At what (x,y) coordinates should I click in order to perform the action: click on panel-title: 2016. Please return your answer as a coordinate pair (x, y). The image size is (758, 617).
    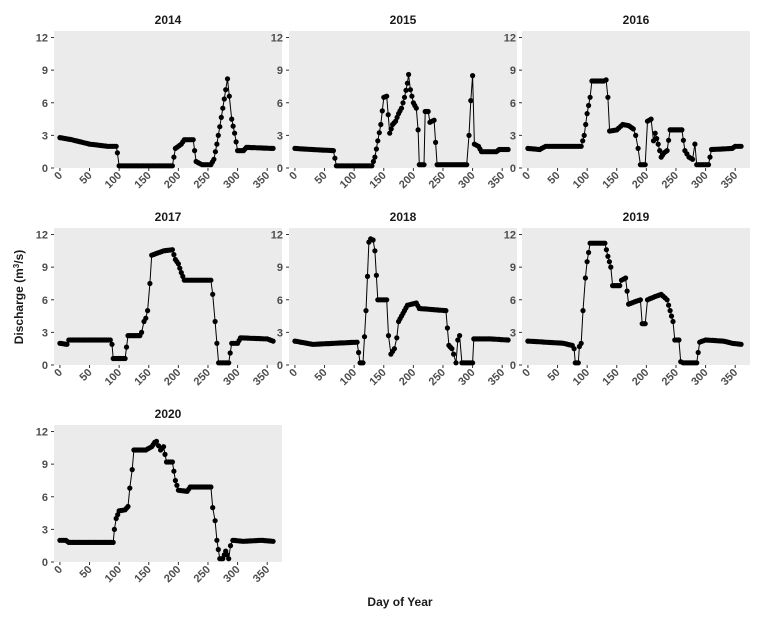
    Looking at the image, I should click on (636, 20).